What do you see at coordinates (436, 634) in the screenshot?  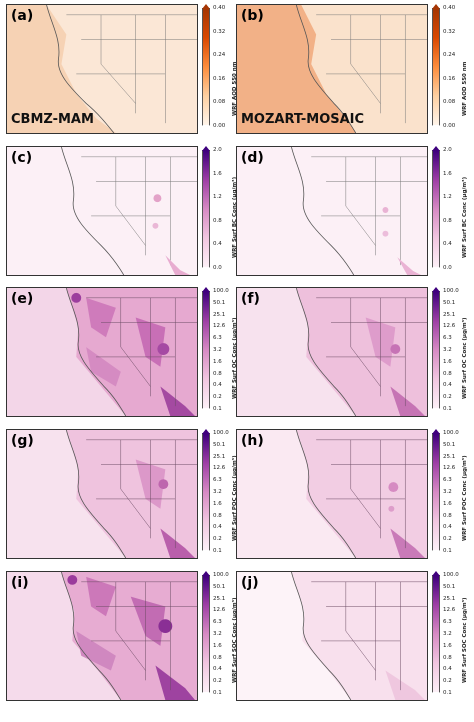 I see `colorbar-j` at bounding box center [436, 634].